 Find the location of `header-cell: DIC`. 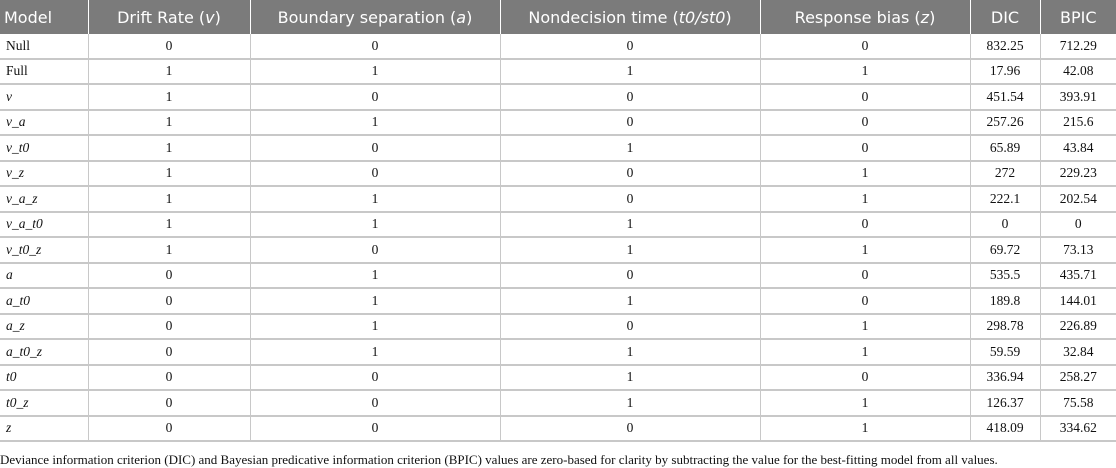

header-cell: DIC is located at coordinates (1005, 17).